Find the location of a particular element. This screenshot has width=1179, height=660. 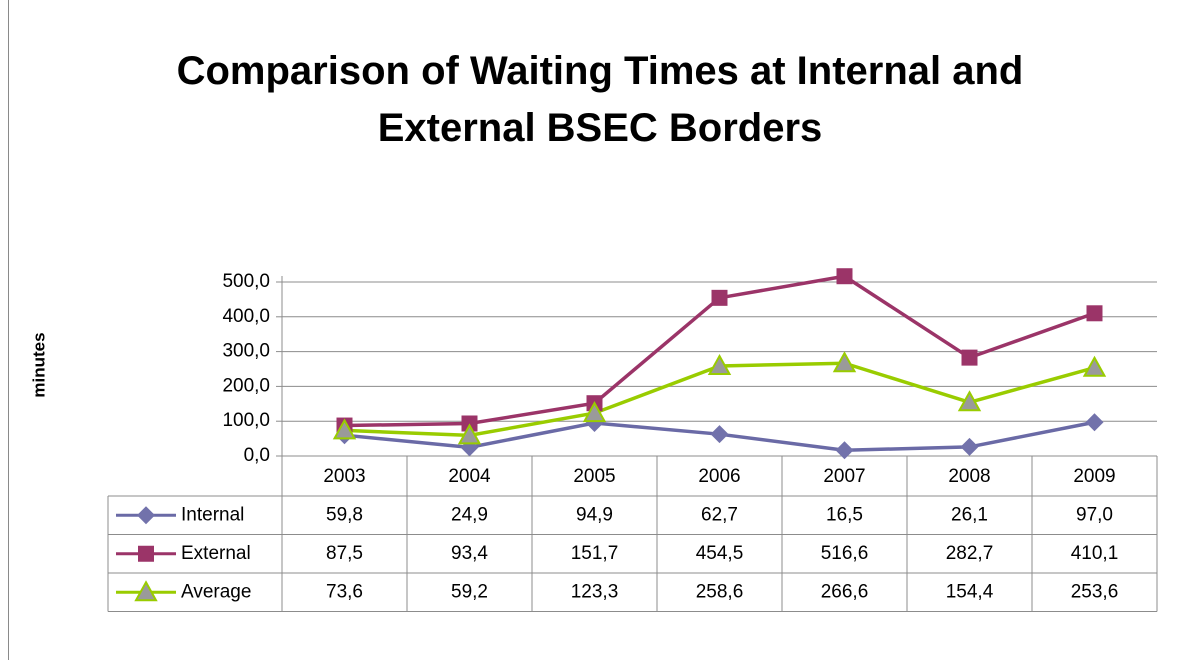

table-value: 26,1 is located at coordinates (969, 514).